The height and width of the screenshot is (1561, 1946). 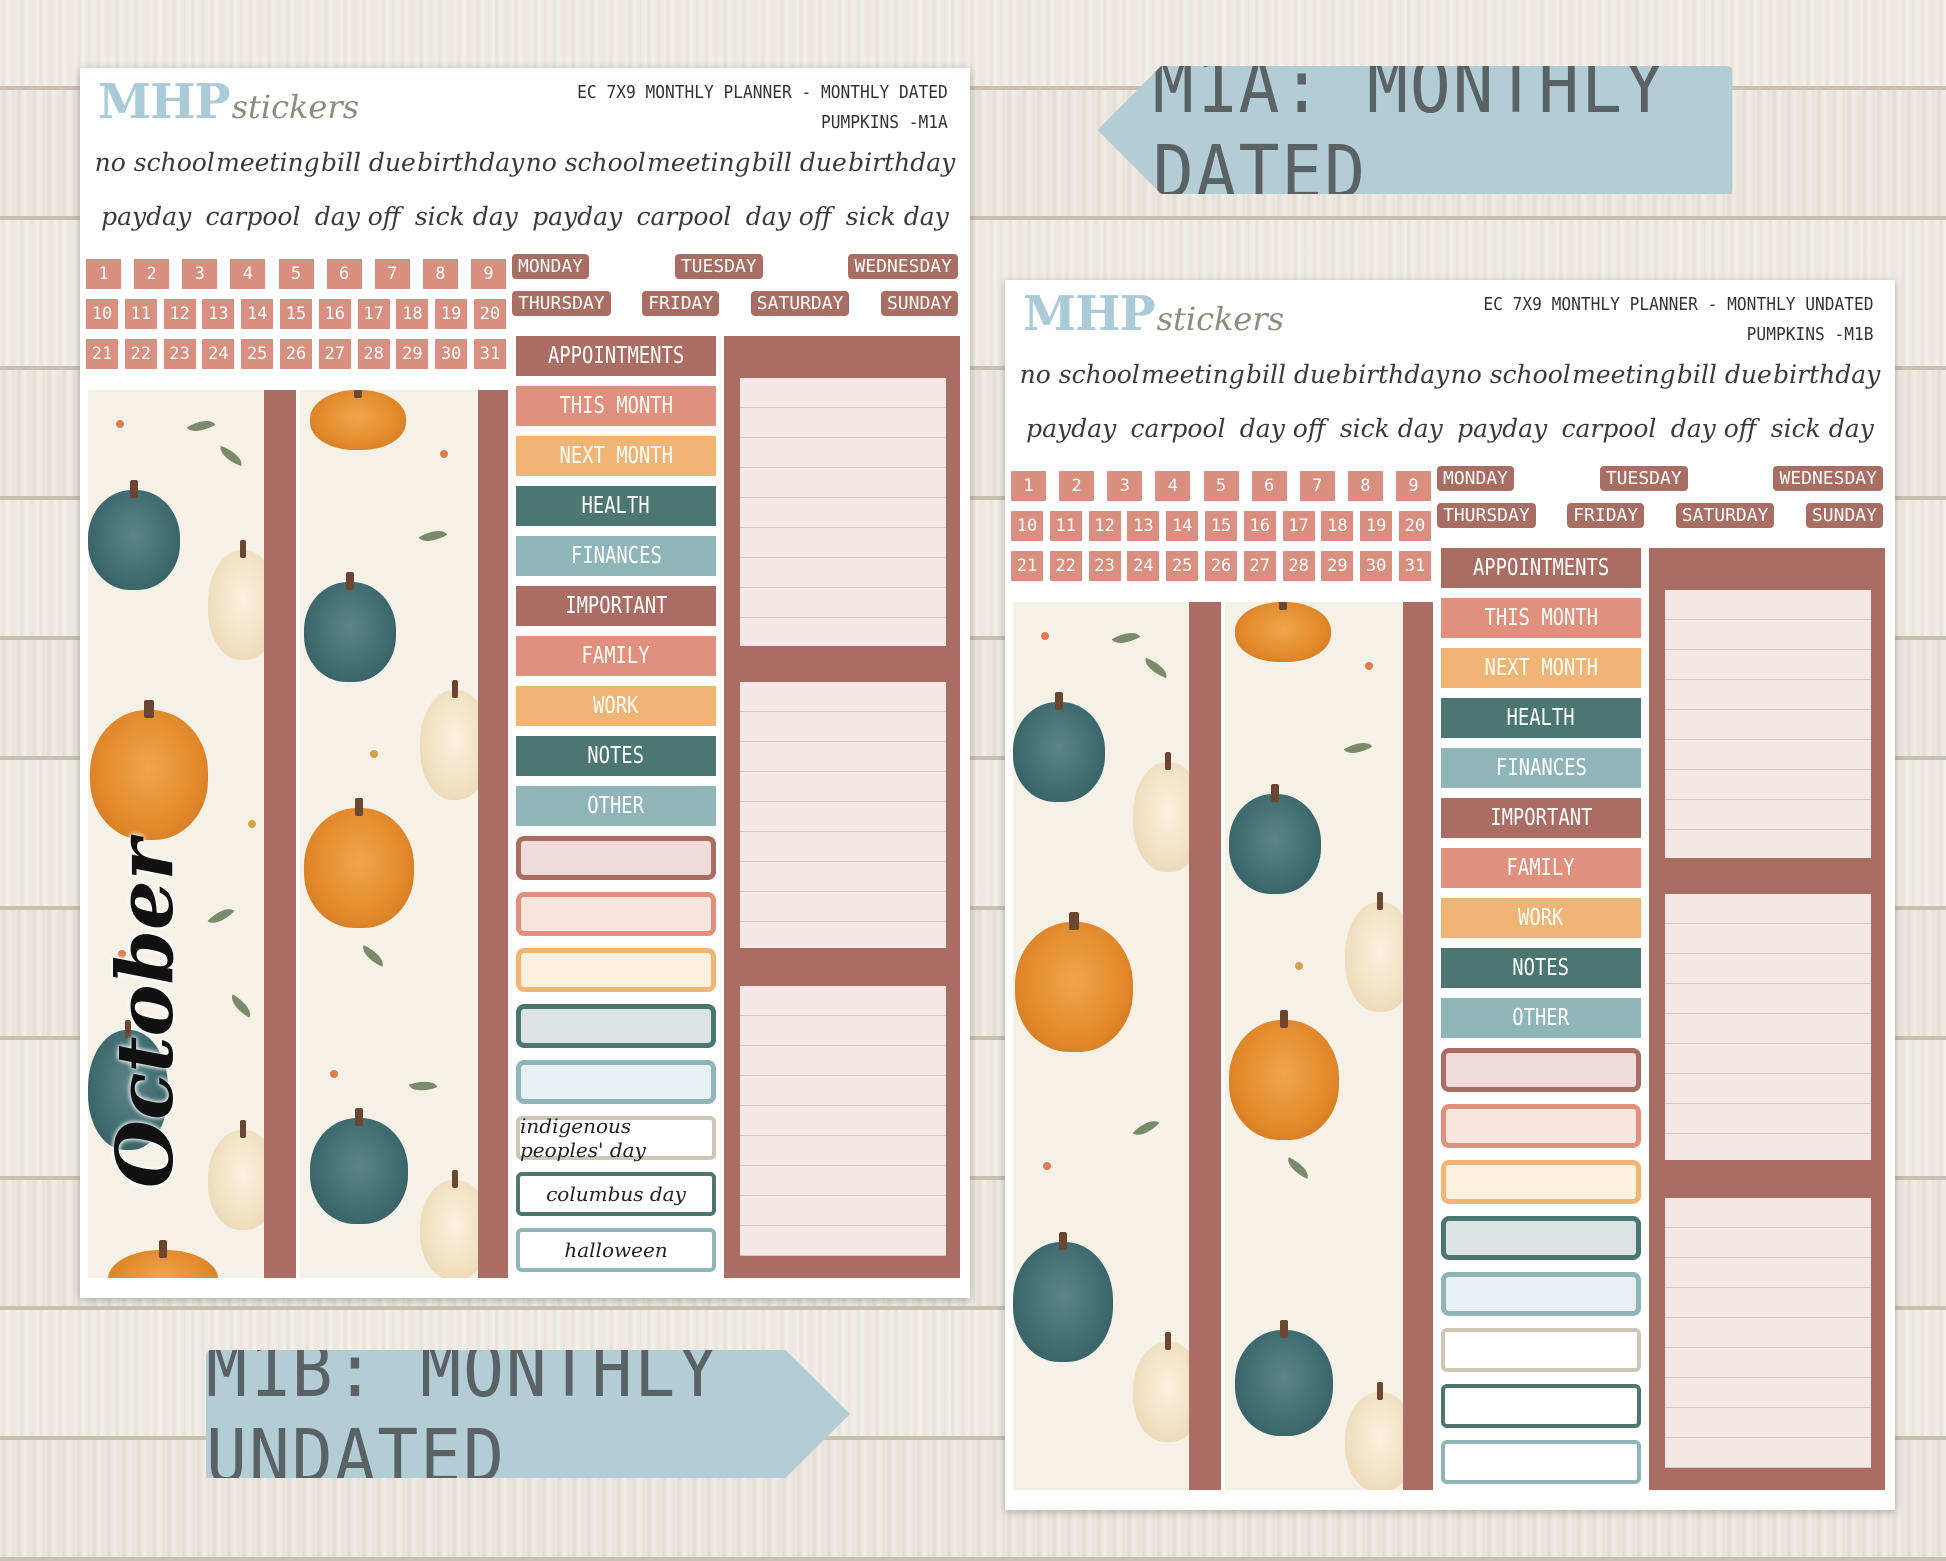 I want to click on label-other: OTHER, so click(x=1541, y=1018).